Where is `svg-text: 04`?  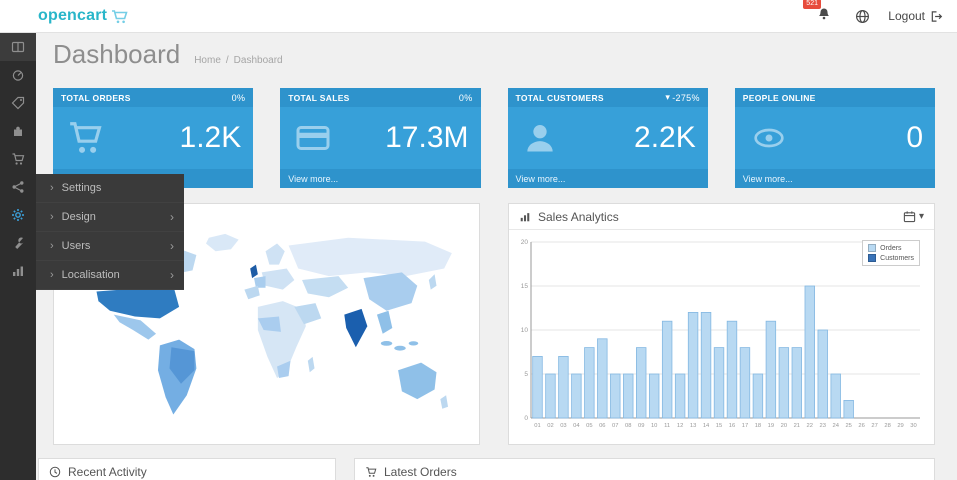
svg-text: 04 is located at coordinates (576, 426).